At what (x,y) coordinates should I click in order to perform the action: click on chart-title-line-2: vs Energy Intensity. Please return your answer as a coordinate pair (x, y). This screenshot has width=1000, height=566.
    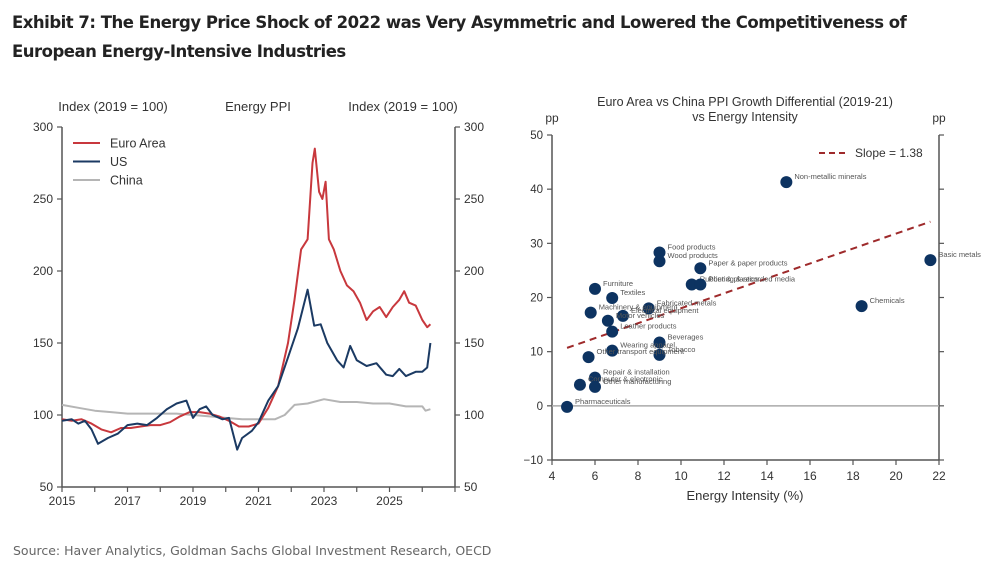
    Looking at the image, I should click on (745, 117).